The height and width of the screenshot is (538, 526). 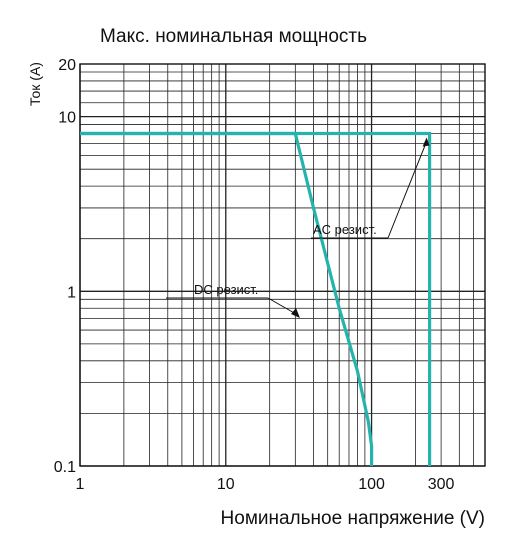 What do you see at coordinates (371, 484) in the screenshot?
I see `x-tick-label: 100` at bounding box center [371, 484].